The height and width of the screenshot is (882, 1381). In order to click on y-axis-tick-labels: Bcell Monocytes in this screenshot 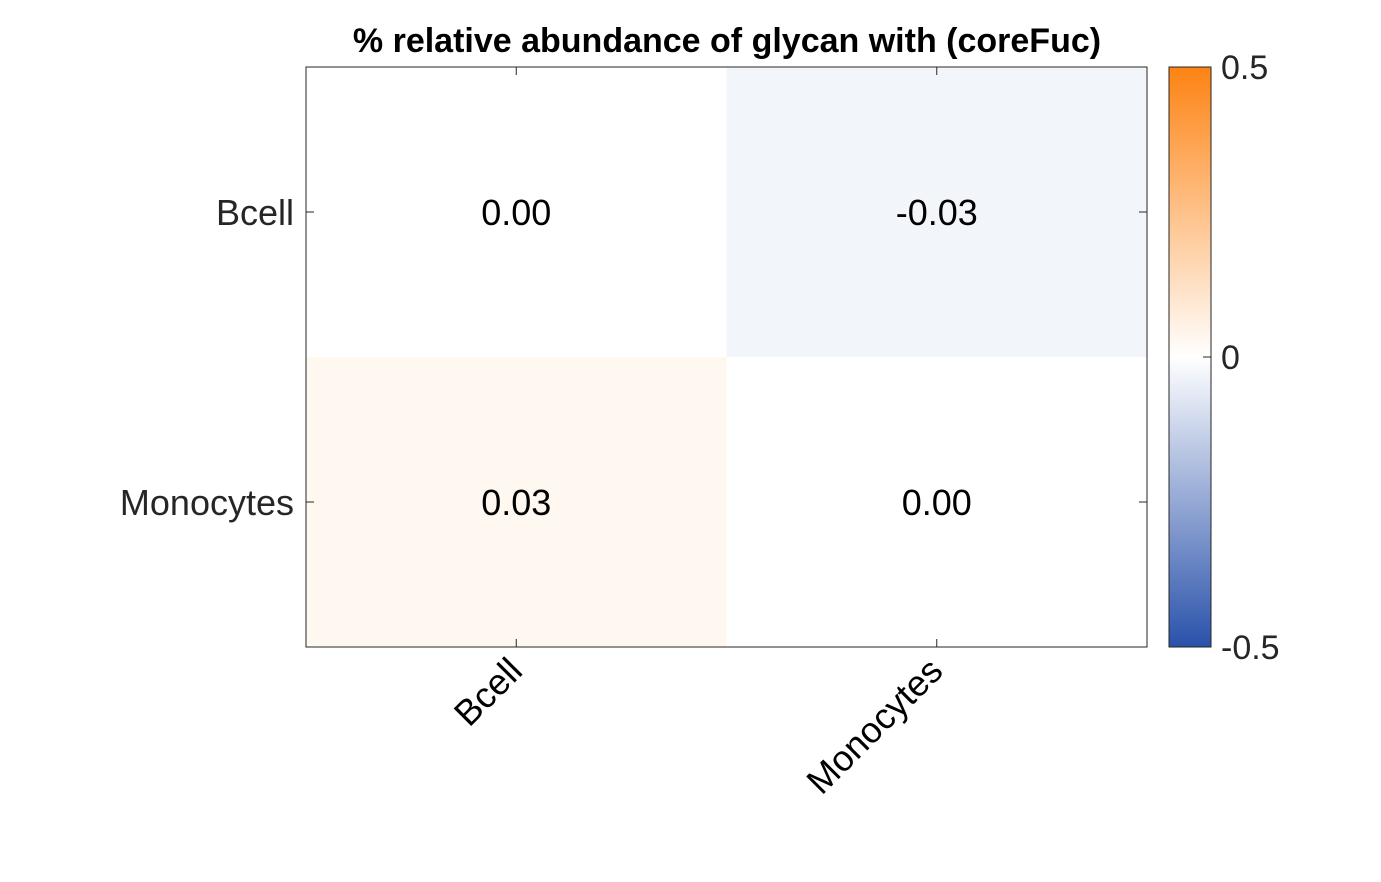, I will do `click(207, 357)`.